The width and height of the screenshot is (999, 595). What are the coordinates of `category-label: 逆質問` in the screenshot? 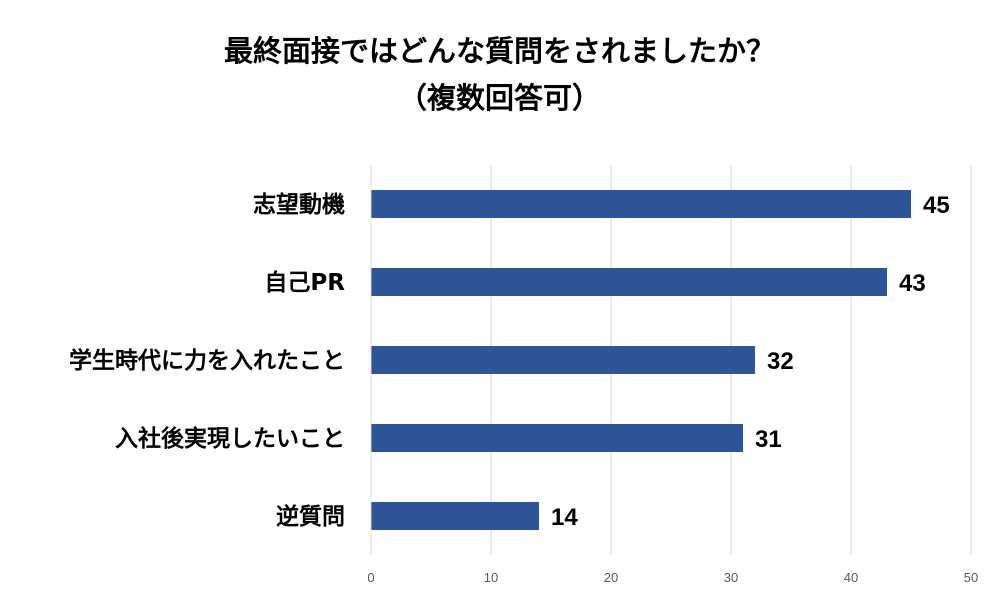 It's located at (310, 516).